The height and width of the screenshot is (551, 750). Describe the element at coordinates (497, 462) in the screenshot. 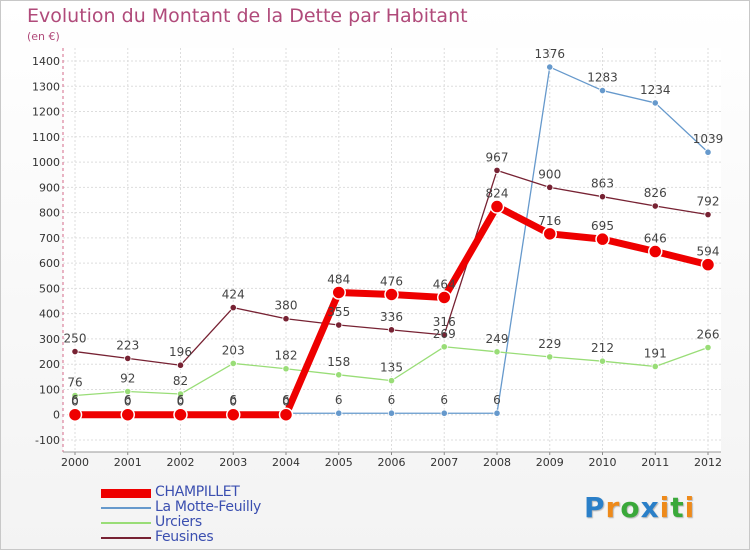

I see `x-tick-label: 2008` at that location.